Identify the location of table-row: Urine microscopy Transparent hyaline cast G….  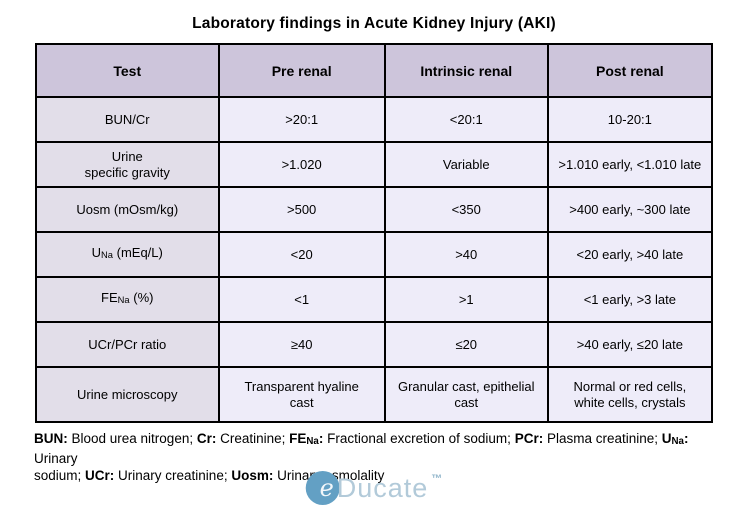
(374, 394).